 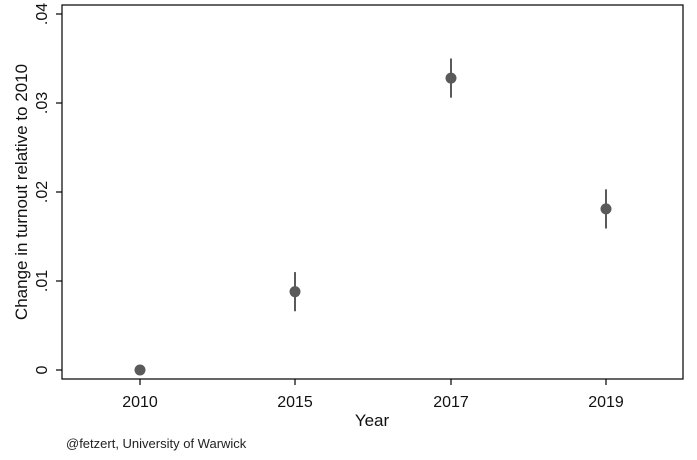 What do you see at coordinates (42, 281) in the screenshot?
I see `y-tick-label: .01` at bounding box center [42, 281].